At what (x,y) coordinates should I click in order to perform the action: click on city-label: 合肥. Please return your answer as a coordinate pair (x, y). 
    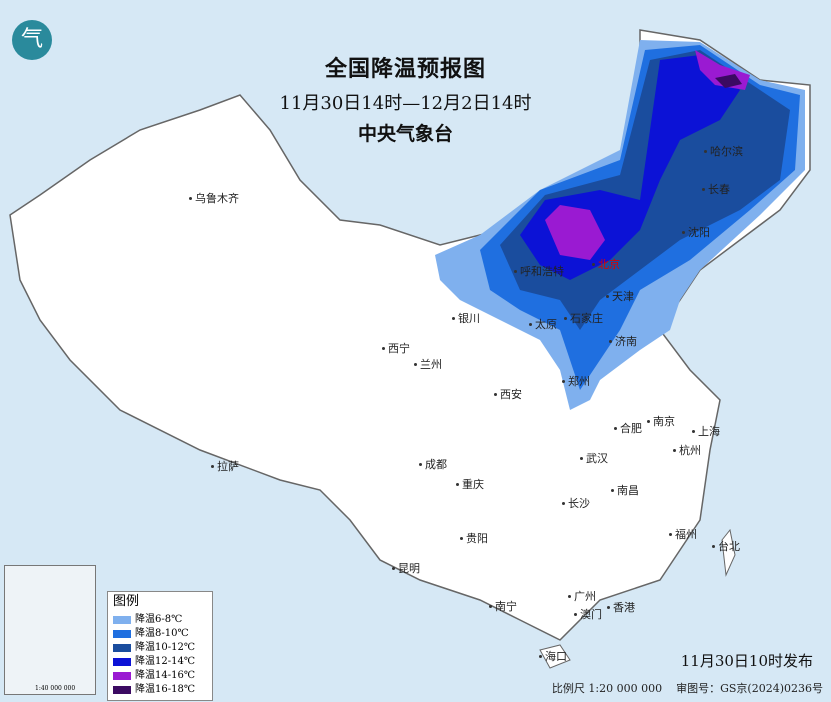
    Looking at the image, I should click on (631, 428).